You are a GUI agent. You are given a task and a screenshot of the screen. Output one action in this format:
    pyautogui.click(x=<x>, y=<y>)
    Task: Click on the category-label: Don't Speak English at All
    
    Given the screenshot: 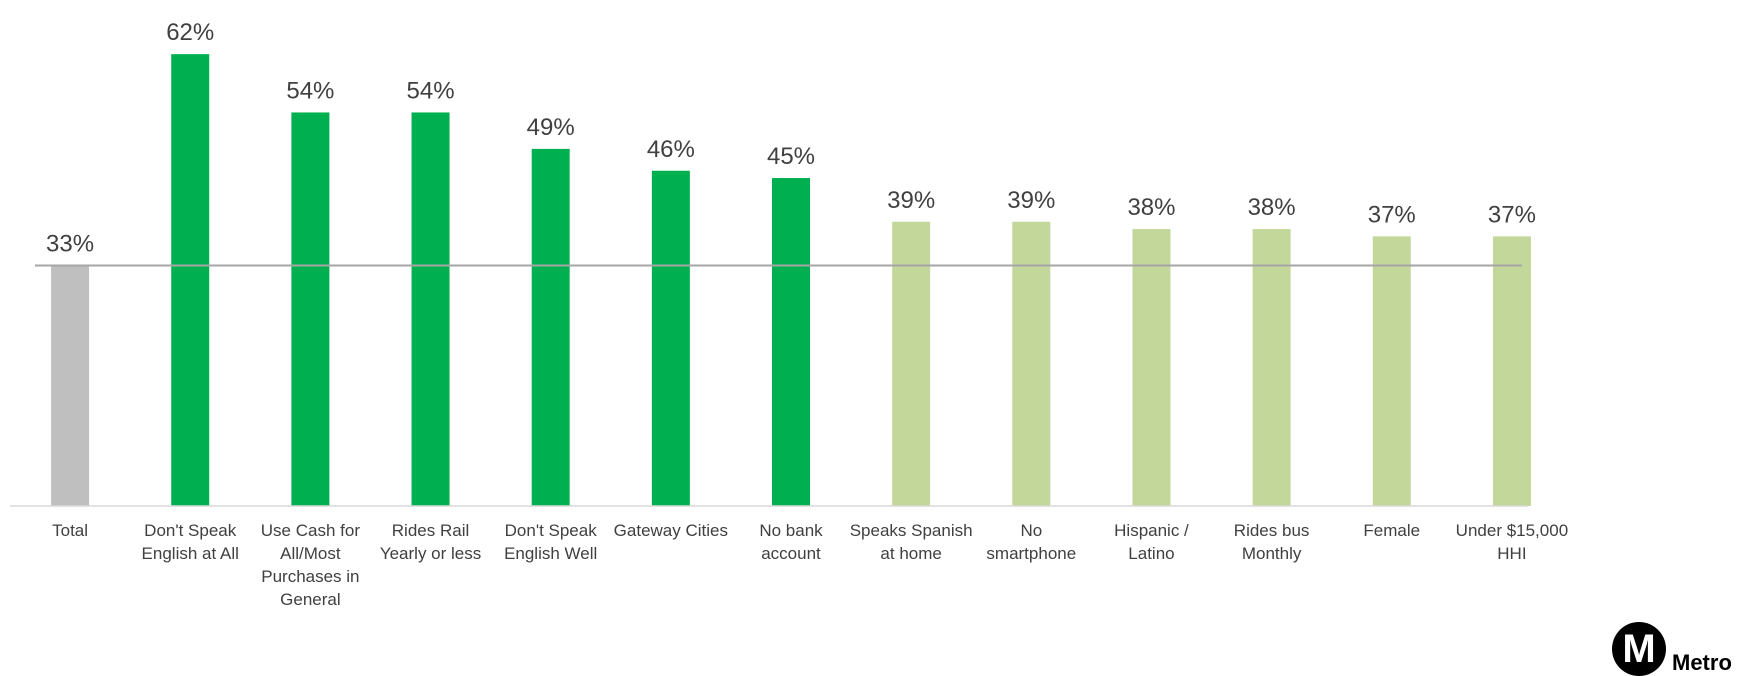 What is the action you would take?
    pyautogui.click(x=190, y=542)
    